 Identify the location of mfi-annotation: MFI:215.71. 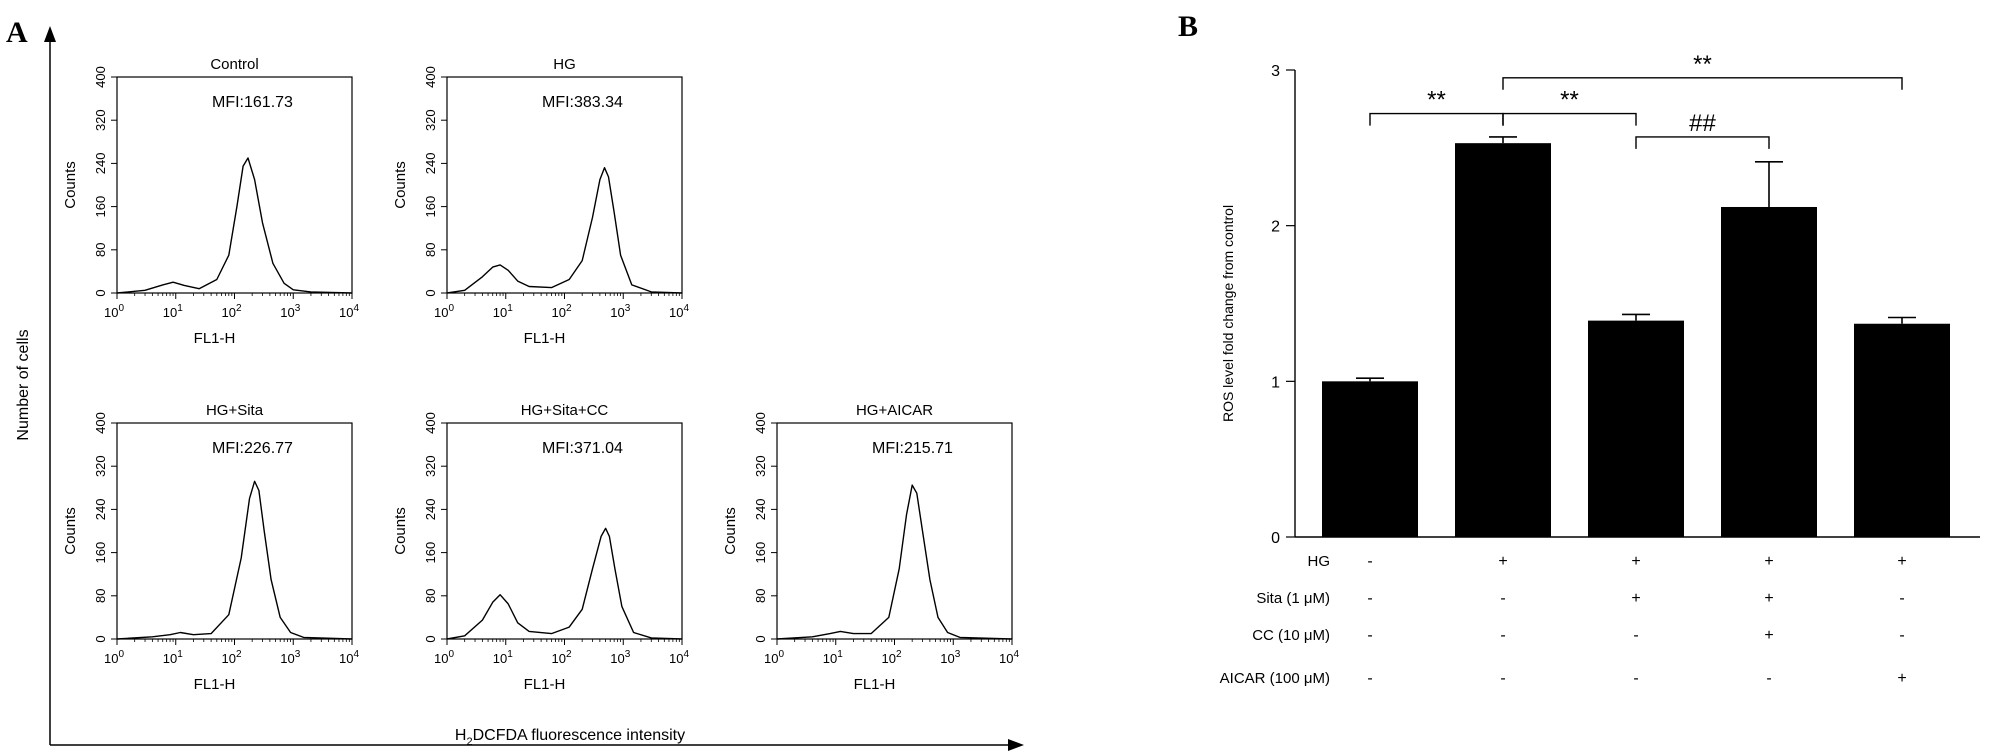
(912, 448).